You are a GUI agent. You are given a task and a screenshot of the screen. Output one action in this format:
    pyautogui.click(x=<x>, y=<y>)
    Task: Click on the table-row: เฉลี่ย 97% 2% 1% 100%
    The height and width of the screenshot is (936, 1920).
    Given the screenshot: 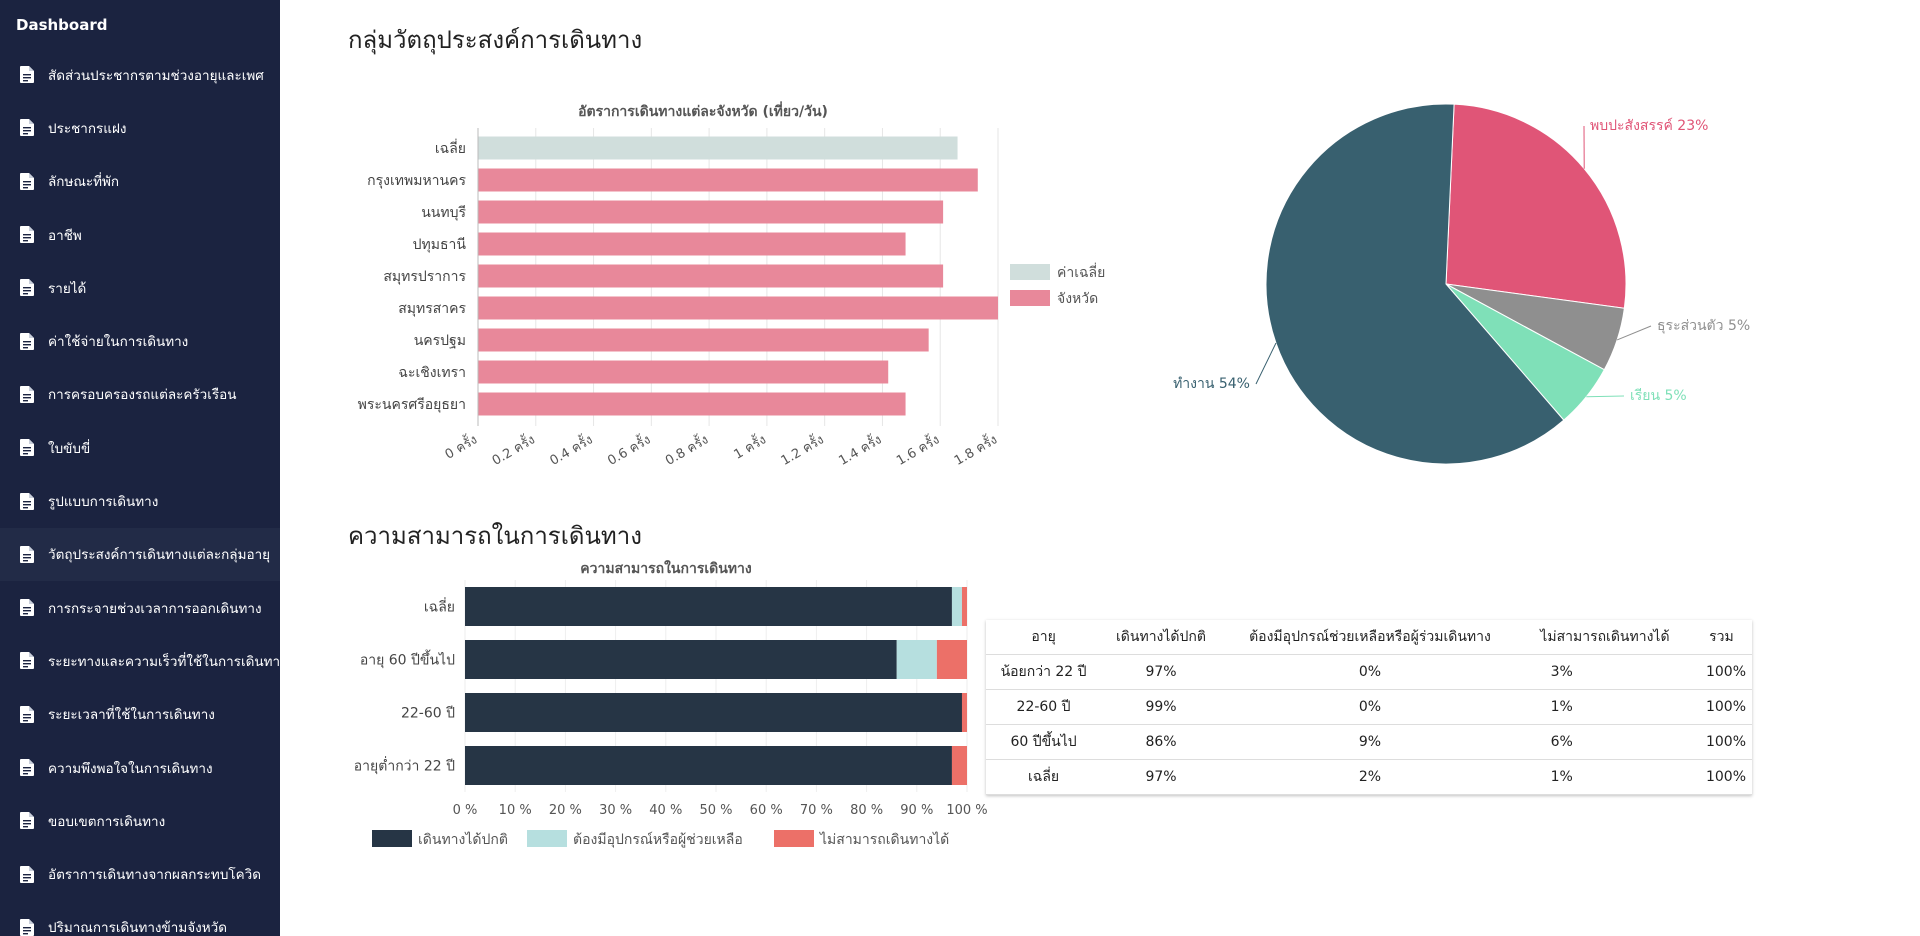 What is the action you would take?
    pyautogui.click(x=1369, y=777)
    